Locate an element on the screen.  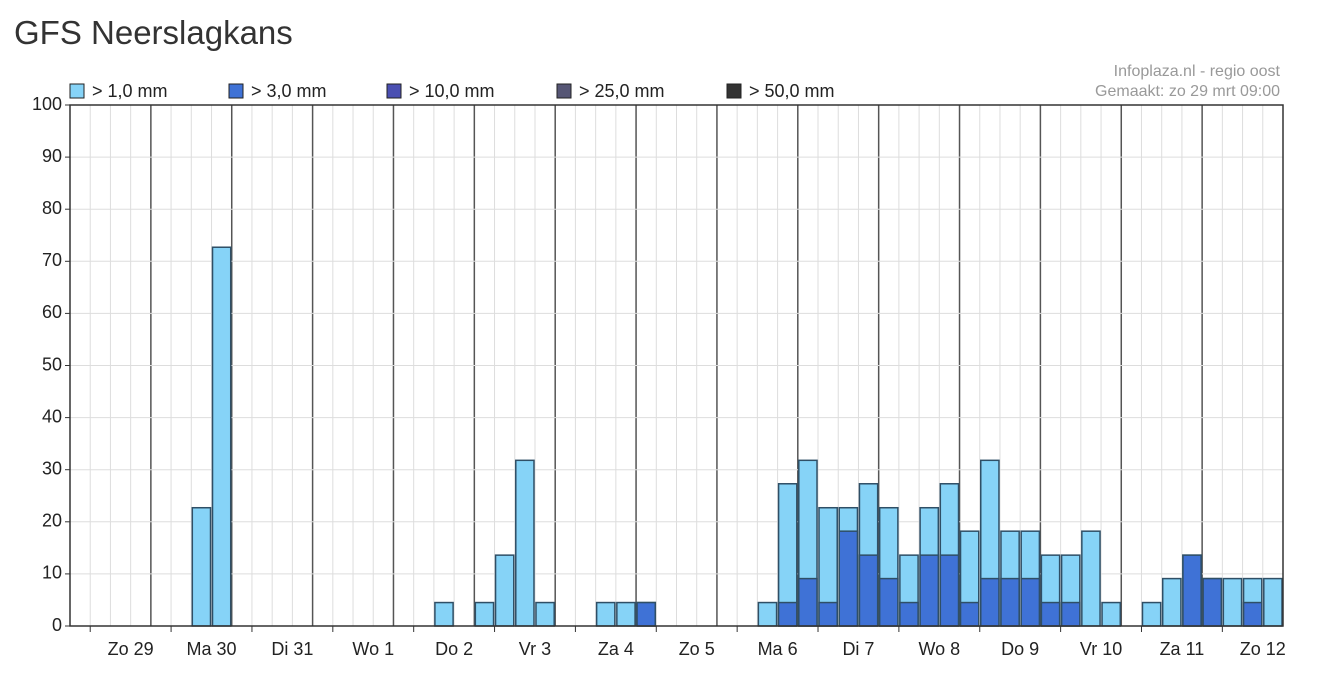
legend-label: > 10,0 mm is located at coordinates (452, 91).